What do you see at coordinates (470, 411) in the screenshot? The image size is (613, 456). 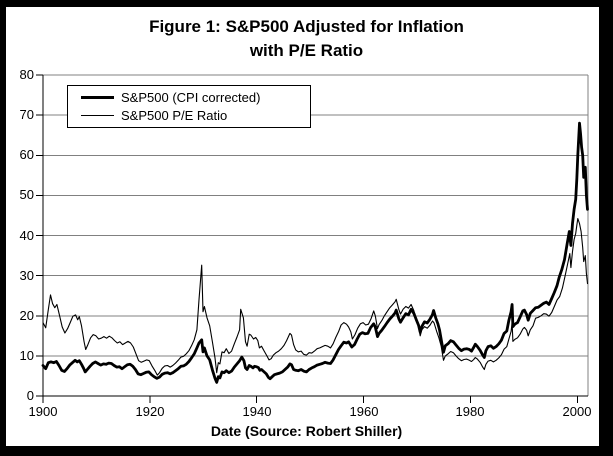 I see `x-tick-label: 1980` at bounding box center [470, 411].